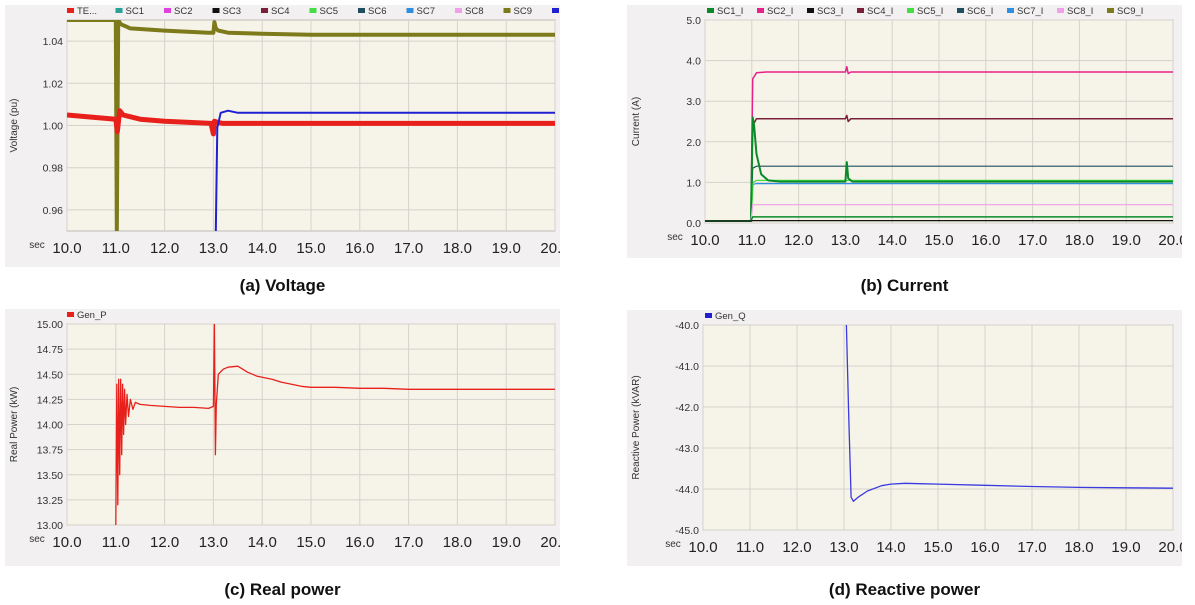 The height and width of the screenshot is (605, 1195). What do you see at coordinates (730, 11) in the screenshot?
I see `legend-label: SC1_I` at bounding box center [730, 11].